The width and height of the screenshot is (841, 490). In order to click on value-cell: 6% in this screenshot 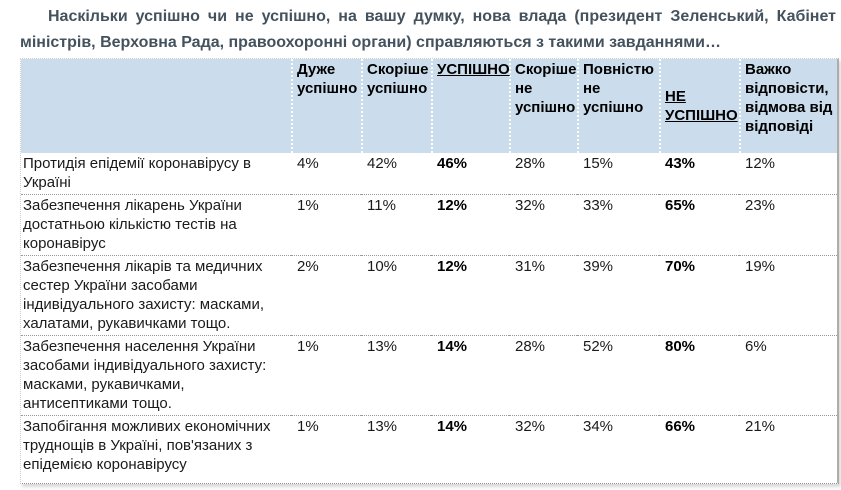, I will do `click(788, 375)`.